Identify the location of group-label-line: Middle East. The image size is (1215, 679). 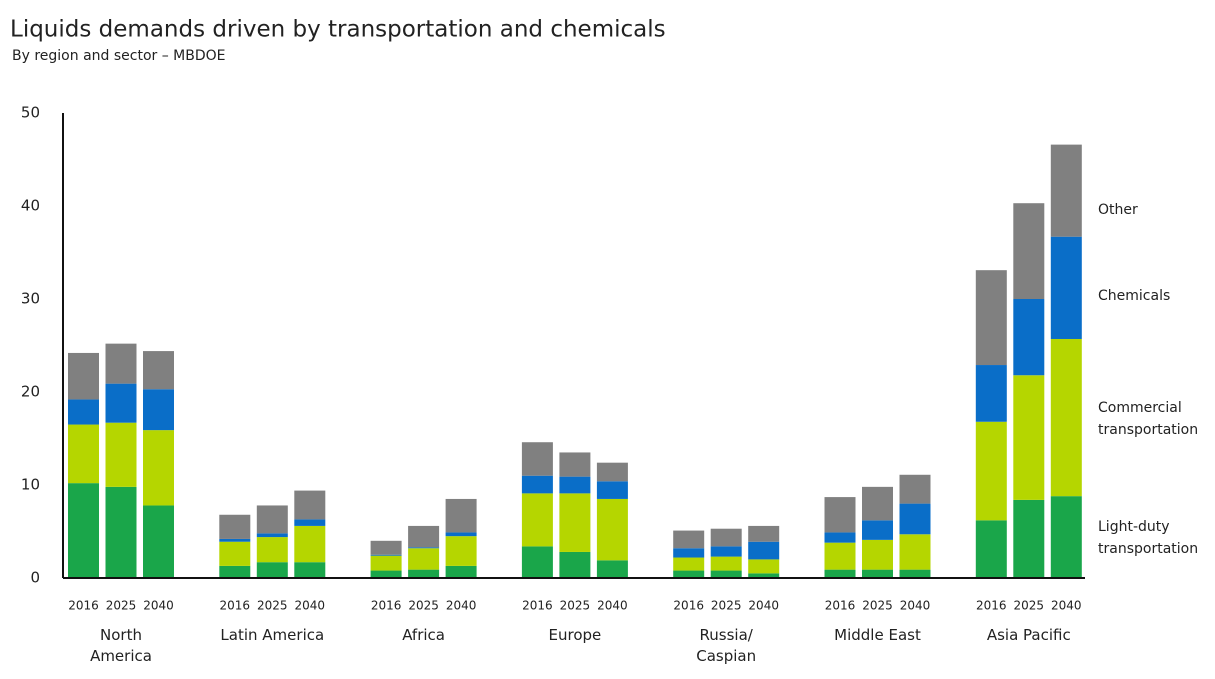
(877, 635).